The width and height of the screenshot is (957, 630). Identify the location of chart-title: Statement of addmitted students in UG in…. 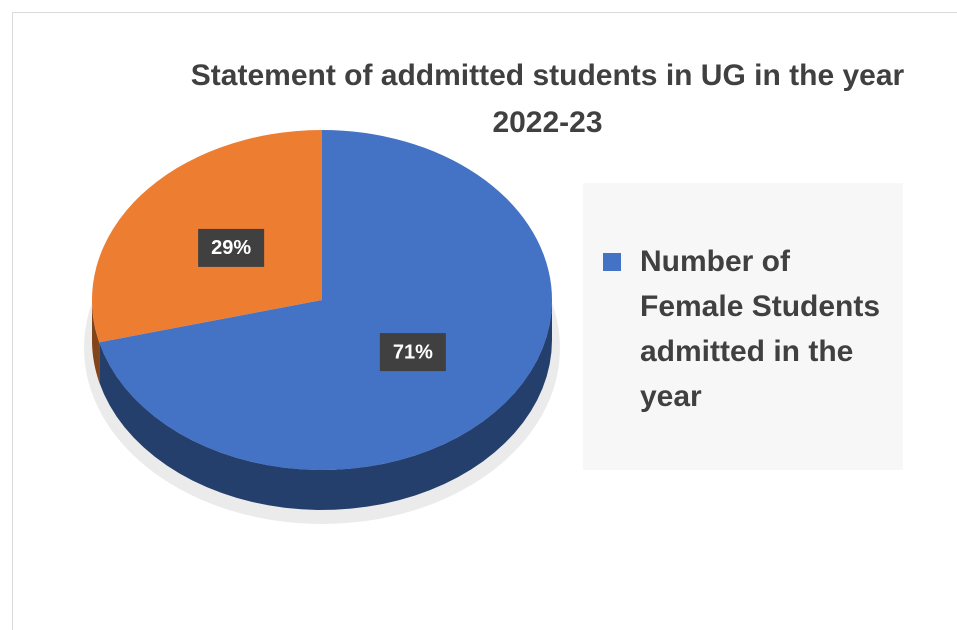
(547, 99).